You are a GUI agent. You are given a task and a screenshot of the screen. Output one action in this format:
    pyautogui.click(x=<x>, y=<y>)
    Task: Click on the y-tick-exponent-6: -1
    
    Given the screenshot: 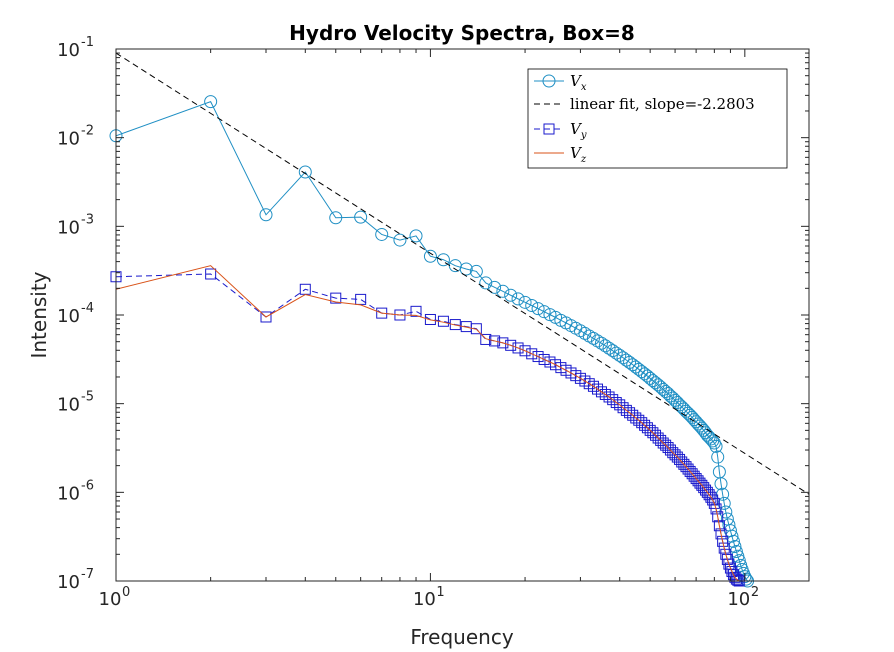 What is the action you would take?
    pyautogui.click(x=87, y=42)
    